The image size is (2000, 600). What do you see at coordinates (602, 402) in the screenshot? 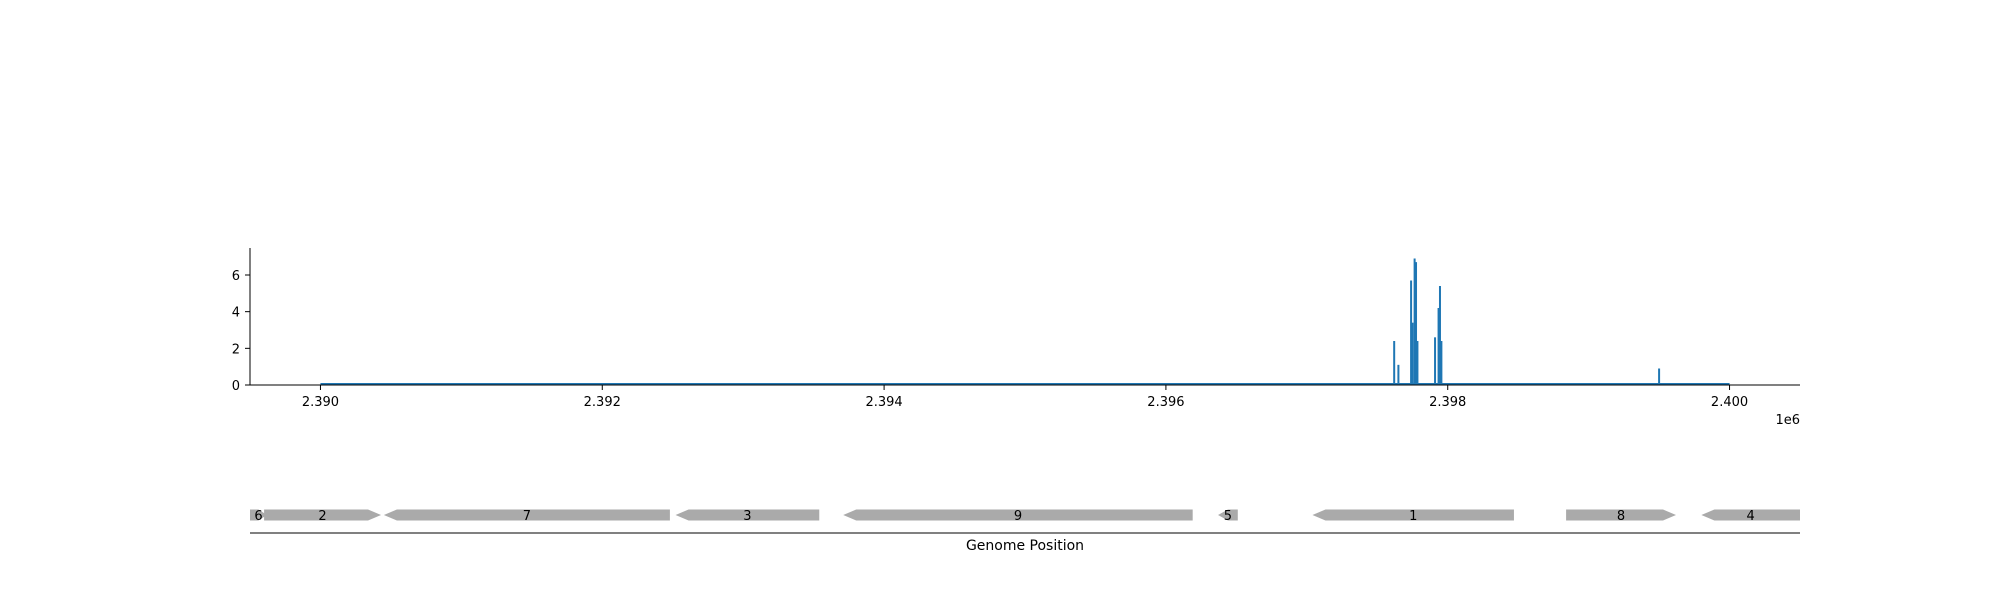
I see `x-tick-label: 2.392` at bounding box center [602, 402].